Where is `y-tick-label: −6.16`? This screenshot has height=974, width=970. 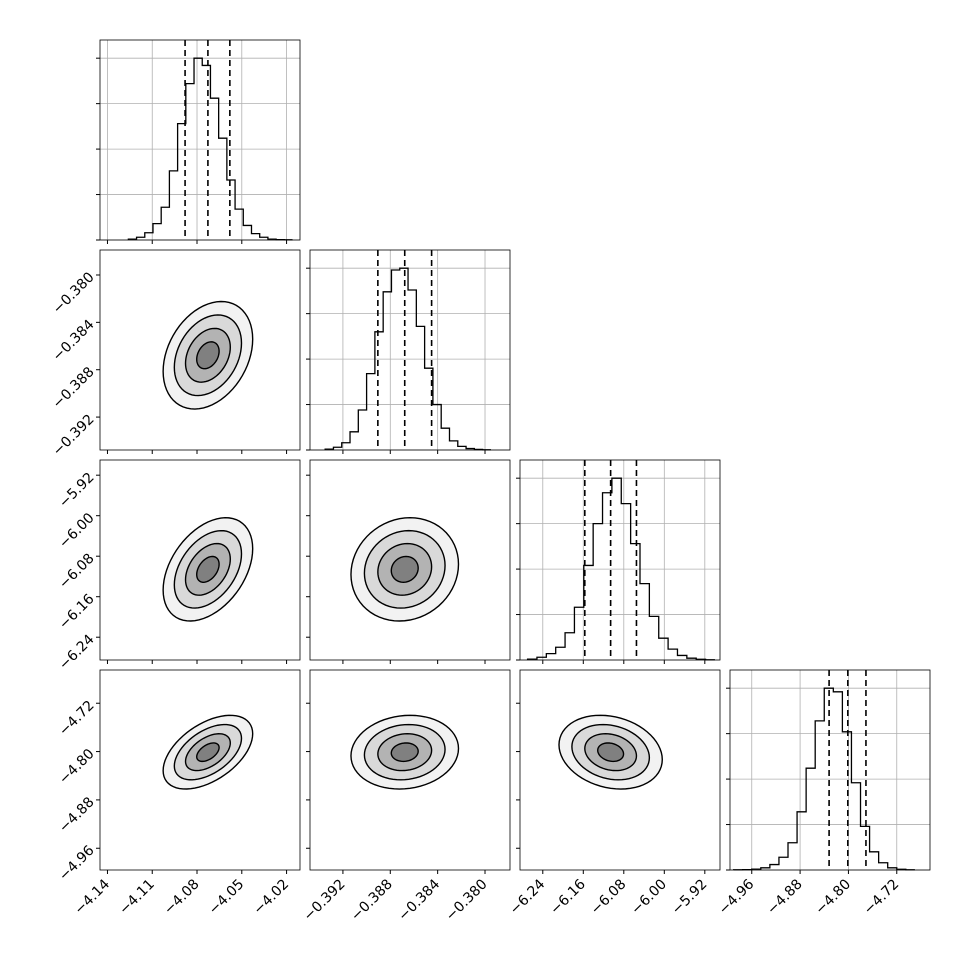
y-tick-label: −6.16 is located at coordinates (77, 612).